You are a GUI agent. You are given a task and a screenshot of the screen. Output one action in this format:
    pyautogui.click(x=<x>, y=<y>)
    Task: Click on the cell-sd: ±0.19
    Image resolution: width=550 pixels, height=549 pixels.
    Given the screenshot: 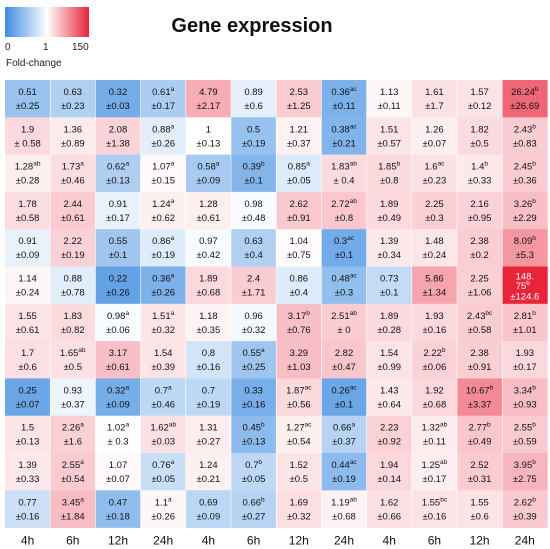 What is the action you would take?
    pyautogui.click(x=163, y=255)
    